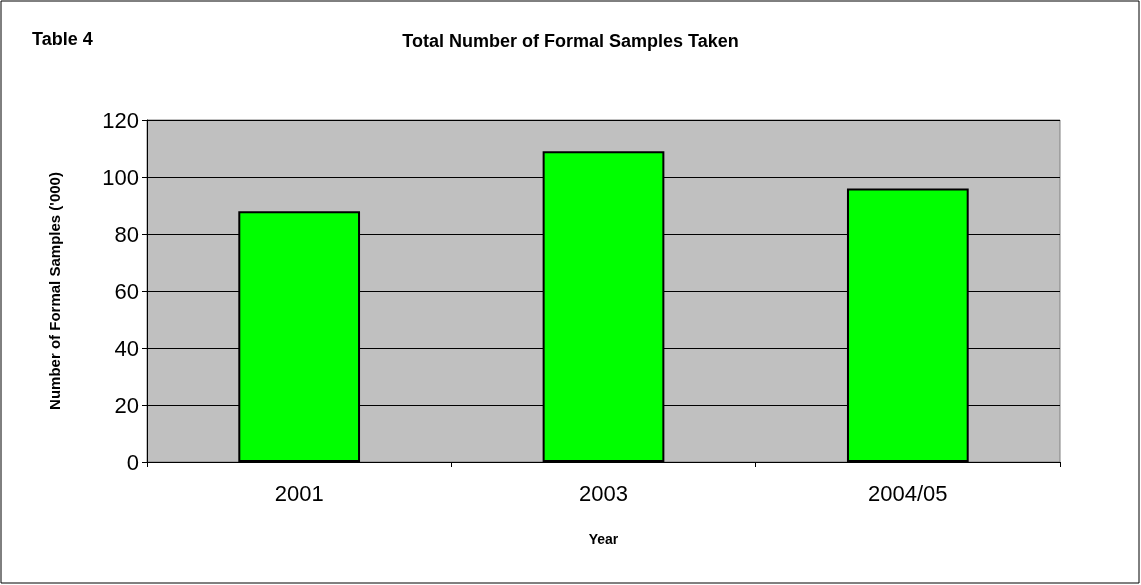 The height and width of the screenshot is (585, 1141). What do you see at coordinates (126, 348) in the screenshot?
I see `y-tick-label: 40` at bounding box center [126, 348].